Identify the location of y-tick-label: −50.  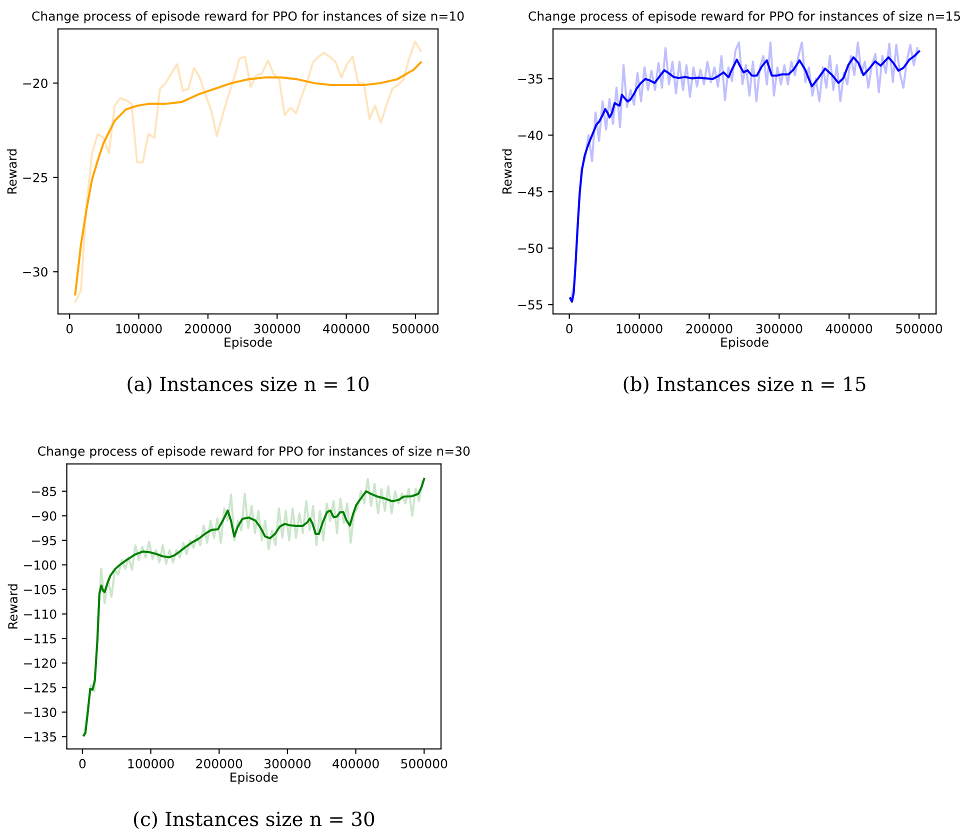
(530, 249).